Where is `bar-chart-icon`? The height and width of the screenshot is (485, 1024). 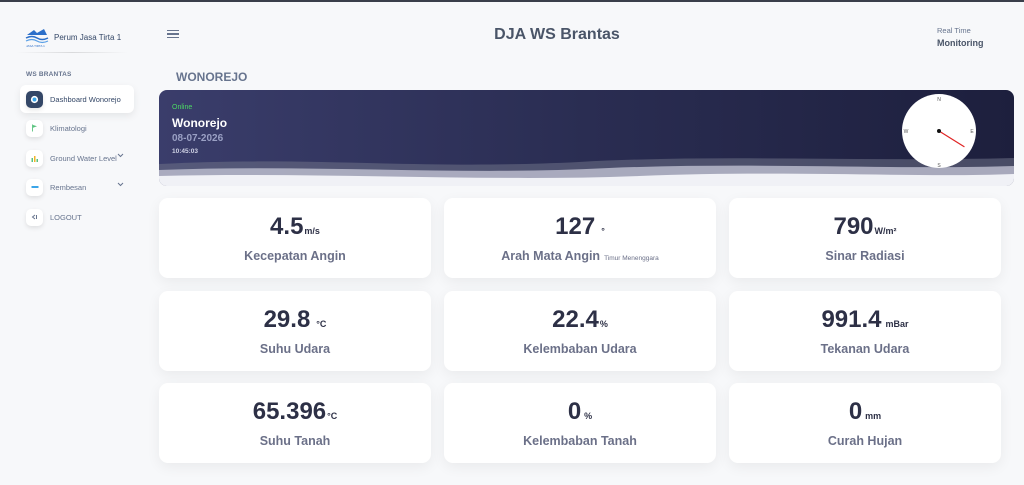
bar-chart-icon is located at coordinates (34, 158).